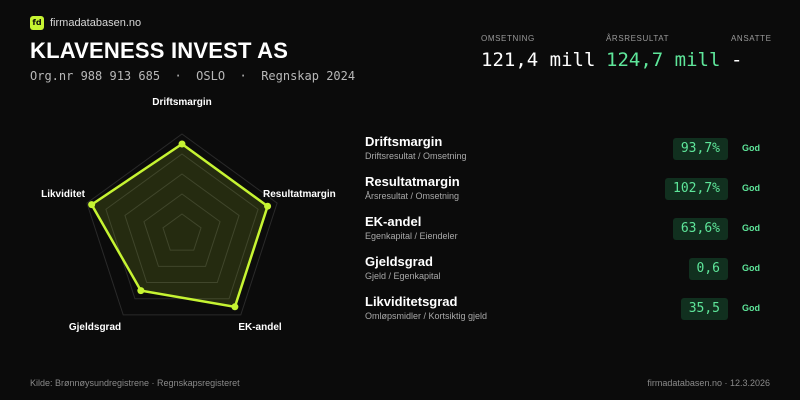  Describe the element at coordinates (403, 276) in the screenshot. I see `metric-subtitle: Gjeld / Egenkapital` at that location.